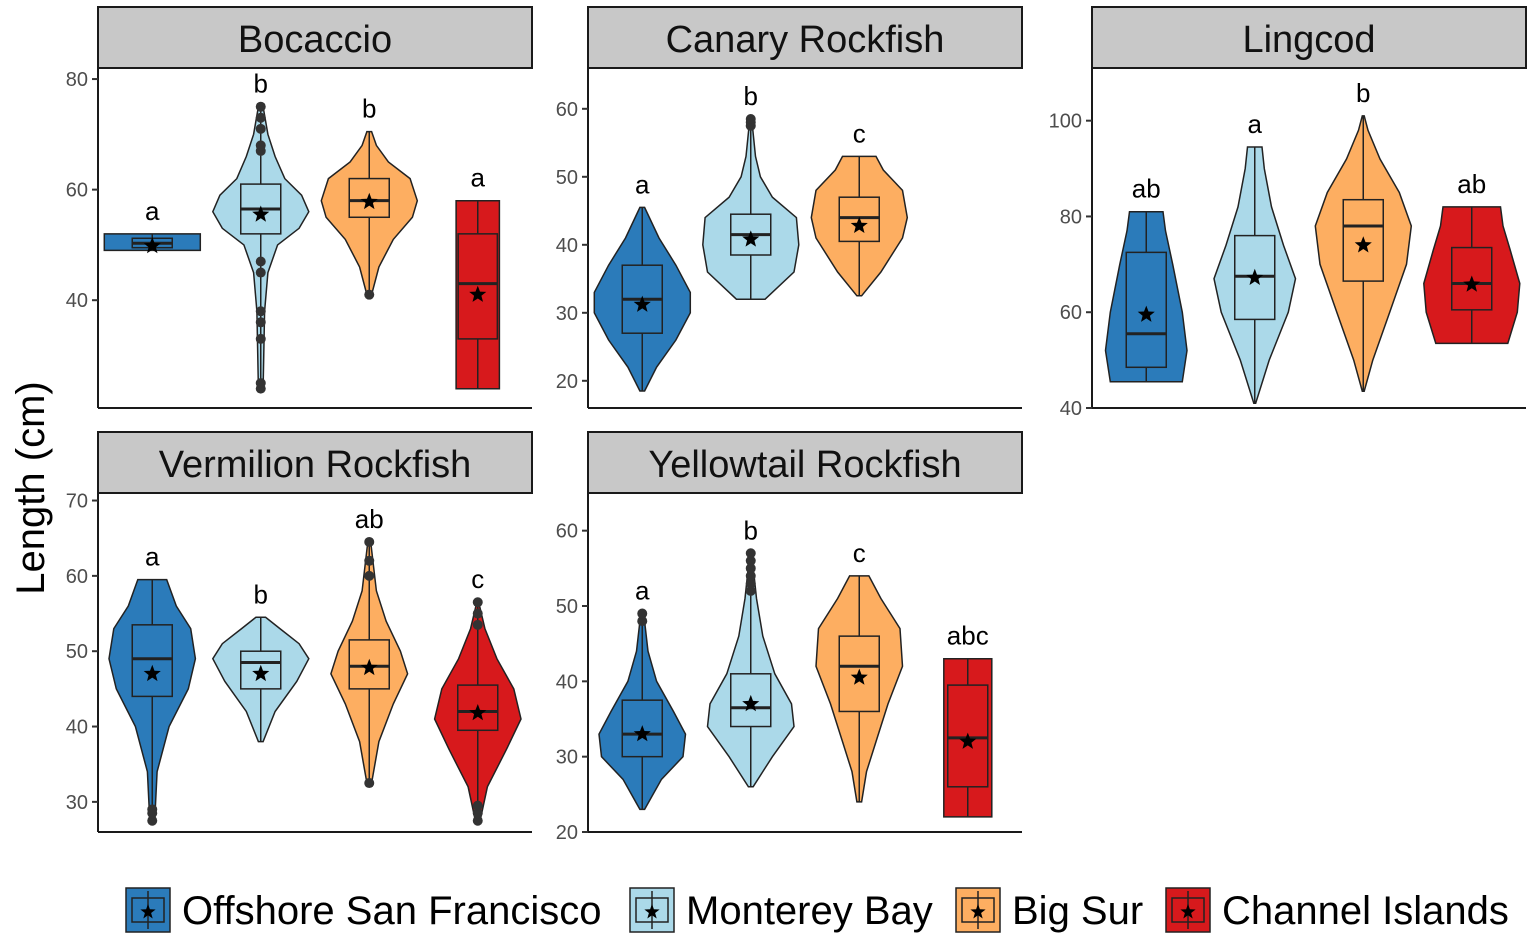 Image resolution: width=1535 pixels, height=937 pixels. What do you see at coordinates (369, 519) in the screenshot?
I see `significance-letter: ab` at bounding box center [369, 519].